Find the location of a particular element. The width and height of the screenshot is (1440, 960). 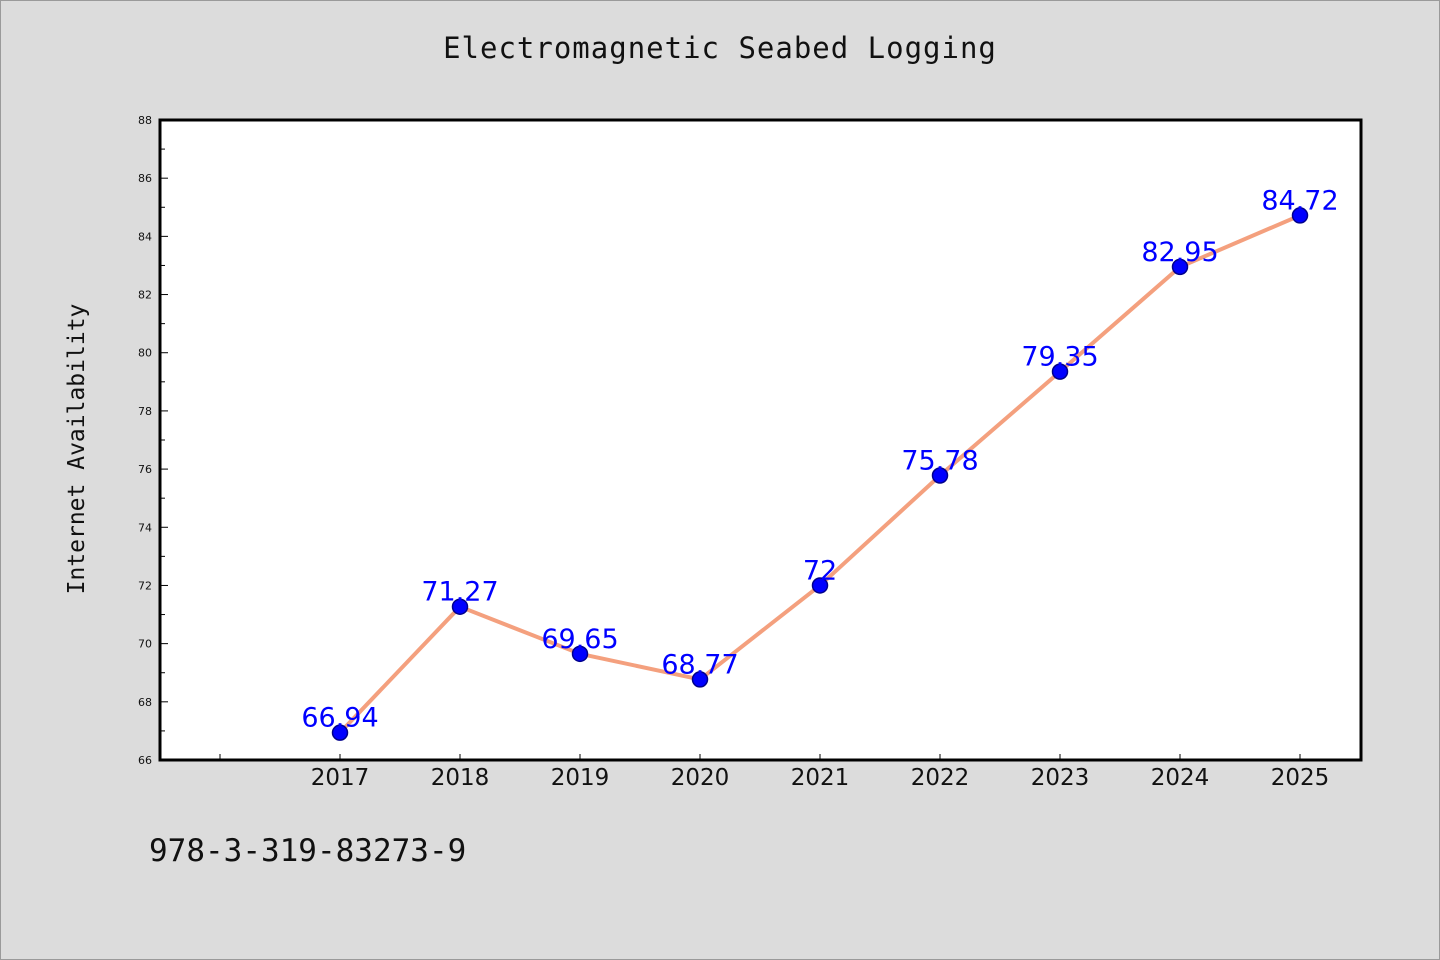

y-tick-label: 80 is located at coordinates (145, 353).